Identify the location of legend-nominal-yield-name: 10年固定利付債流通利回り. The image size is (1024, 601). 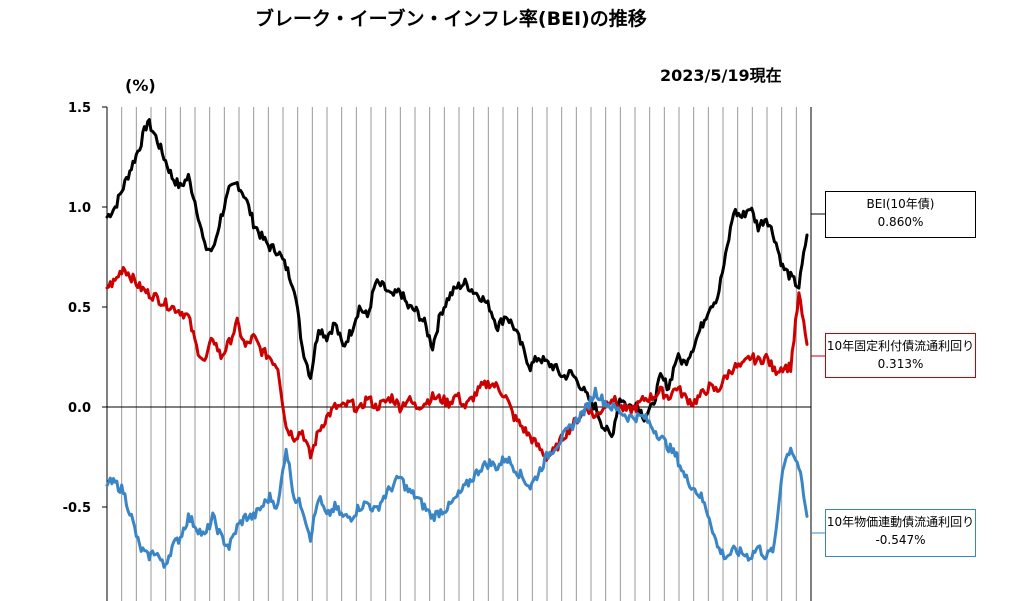
(900, 346).